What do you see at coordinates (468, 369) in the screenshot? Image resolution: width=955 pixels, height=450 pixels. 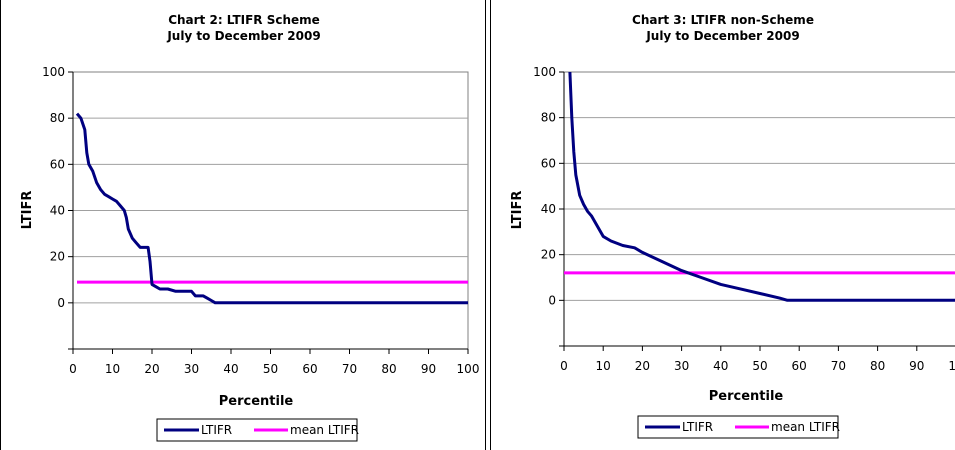 I see `x-tick-label: 100` at bounding box center [468, 369].